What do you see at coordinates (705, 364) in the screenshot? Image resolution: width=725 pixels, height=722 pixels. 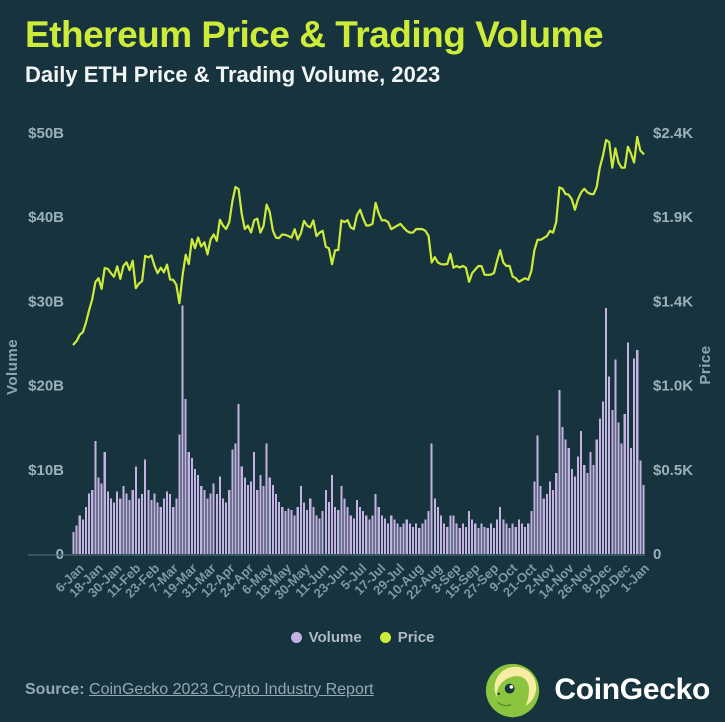 I see `right-axis-title: Price` at bounding box center [705, 364].